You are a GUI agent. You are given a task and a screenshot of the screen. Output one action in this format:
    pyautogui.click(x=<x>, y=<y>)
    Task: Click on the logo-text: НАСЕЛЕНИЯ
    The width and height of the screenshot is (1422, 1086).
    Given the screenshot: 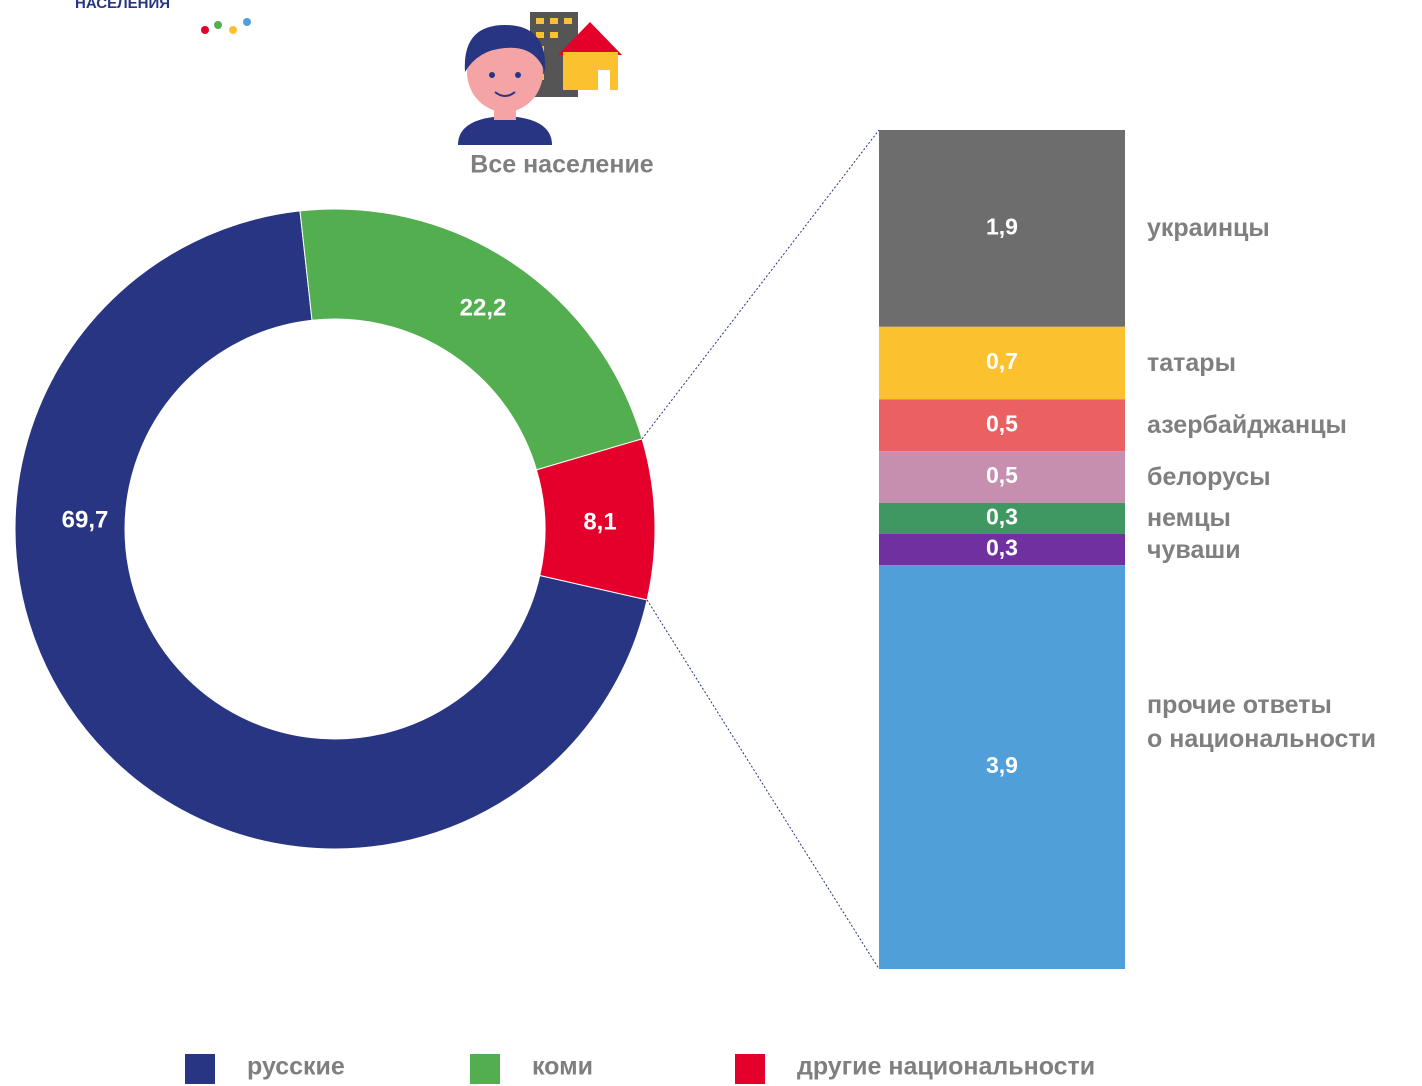 What is the action you would take?
    pyautogui.click(x=122, y=6)
    